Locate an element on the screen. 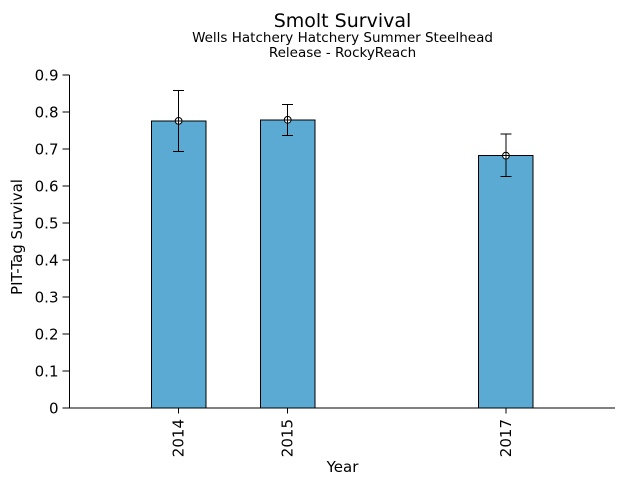 The width and height of the screenshot is (640, 480). chart-title: Smolt Survival is located at coordinates (342, 21).